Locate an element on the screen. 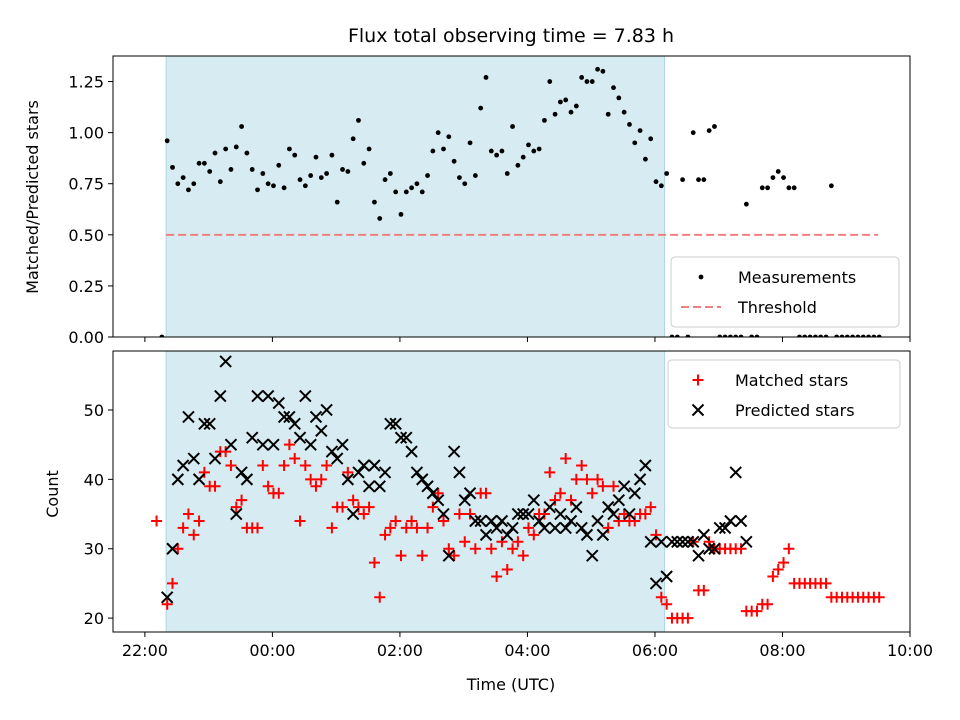  y-tick-label: 0.75 is located at coordinates (86, 184).